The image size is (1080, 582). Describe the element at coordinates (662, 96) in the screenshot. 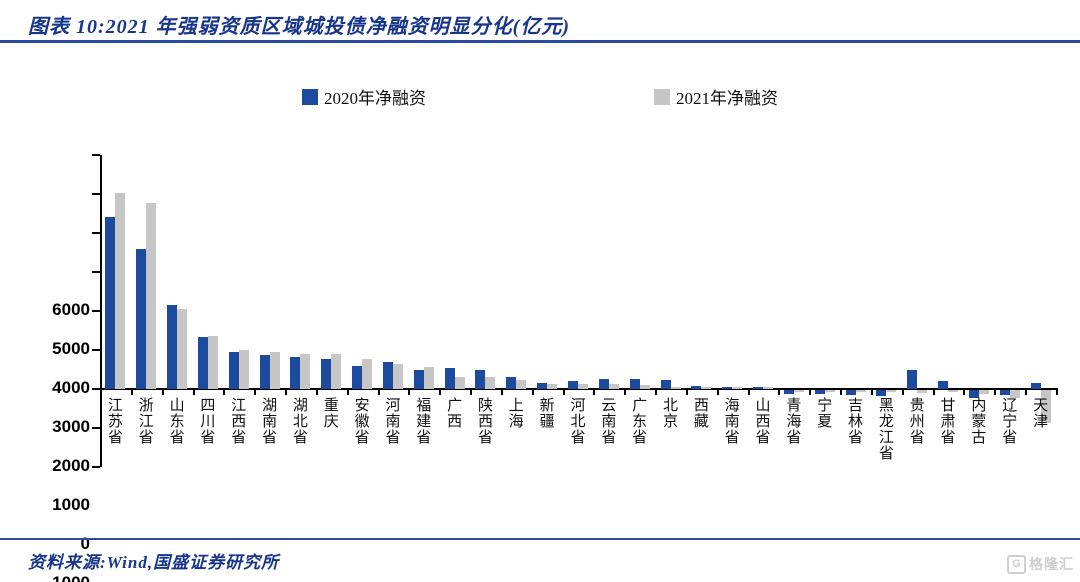

I see `legend-swatch-2021-icon` at that location.